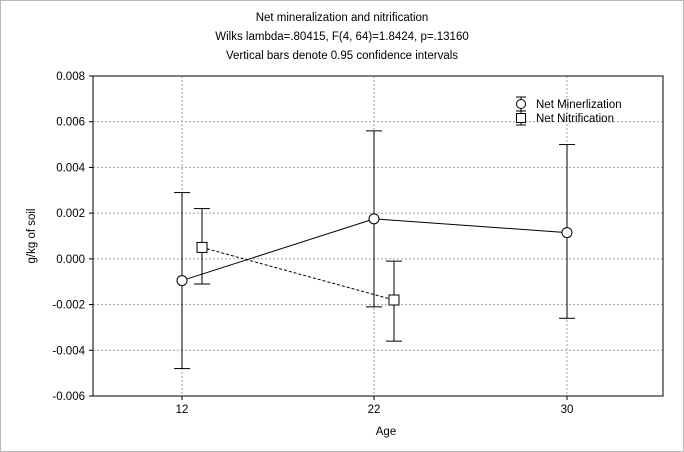  What do you see at coordinates (68, 397) in the screenshot?
I see `y-tick-label: -0.006` at bounding box center [68, 397].